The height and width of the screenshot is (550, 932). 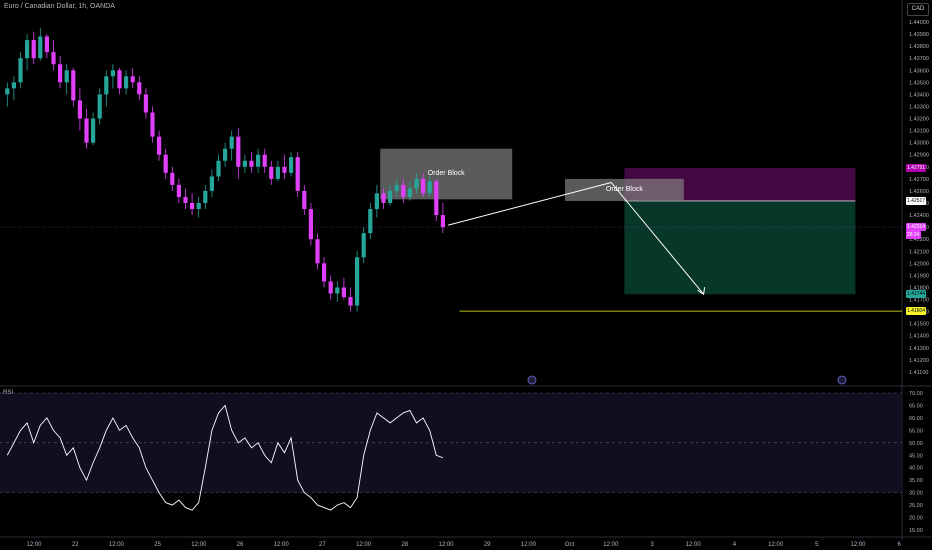 I want to click on price-tick-label: 1.43900, so click(x=919, y=35).